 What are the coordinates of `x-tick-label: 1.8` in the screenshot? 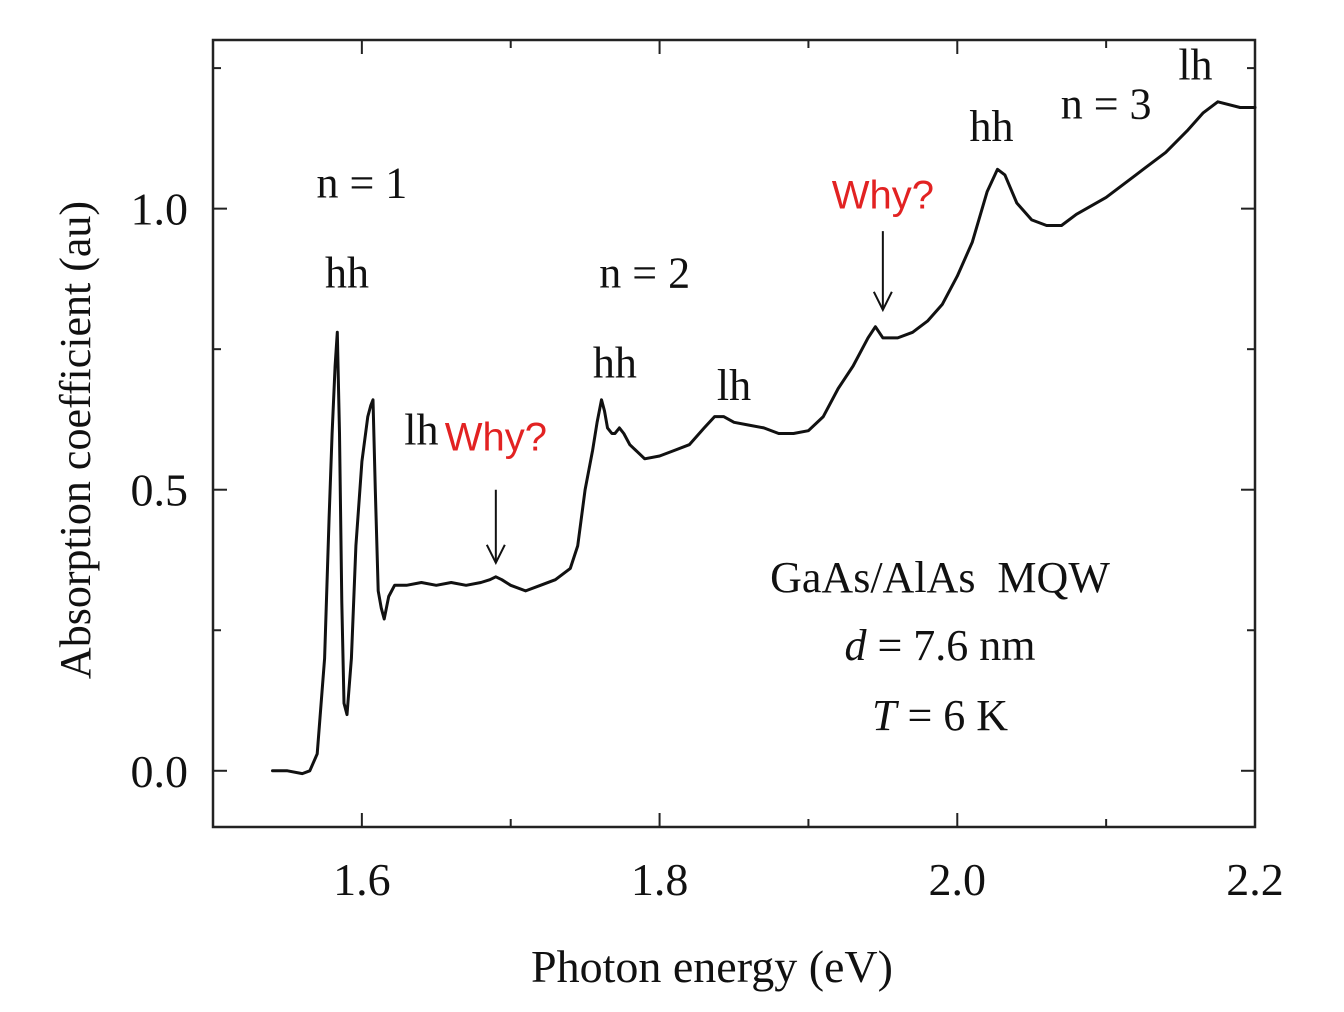 It's located at (660, 879).